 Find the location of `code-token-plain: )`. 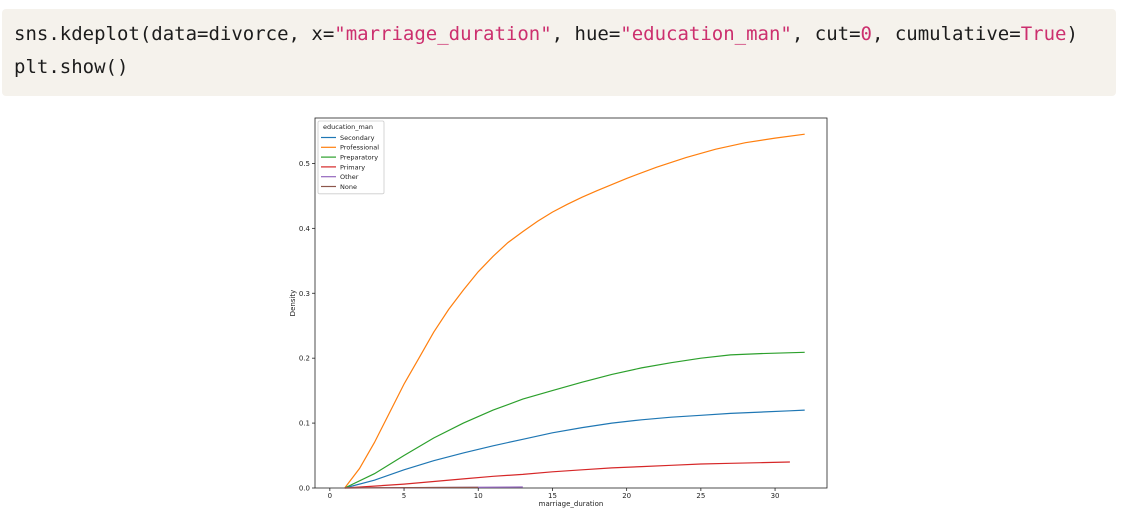

code-token-plain: ) is located at coordinates (1072, 34).